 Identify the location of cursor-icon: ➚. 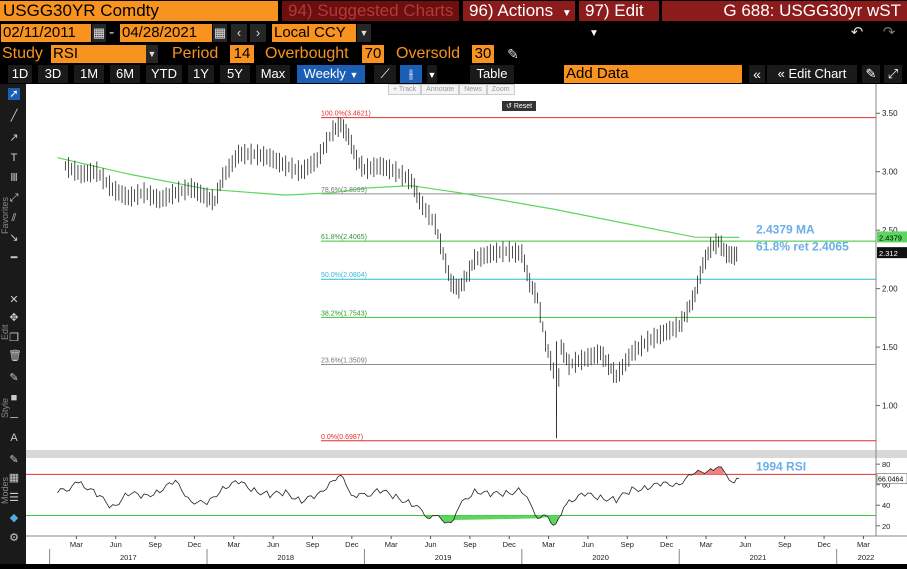
(14, 94).